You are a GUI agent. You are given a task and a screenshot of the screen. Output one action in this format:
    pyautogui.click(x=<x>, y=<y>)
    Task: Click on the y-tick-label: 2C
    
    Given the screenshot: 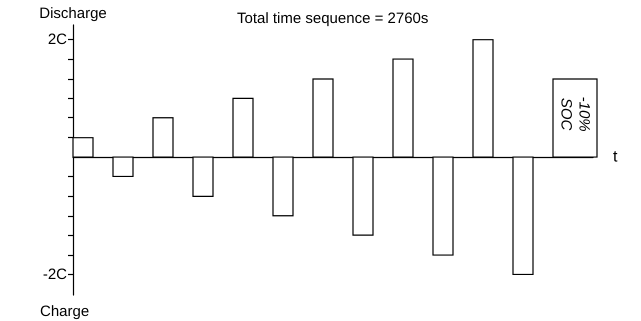 What is the action you would take?
    pyautogui.click(x=58, y=39)
    